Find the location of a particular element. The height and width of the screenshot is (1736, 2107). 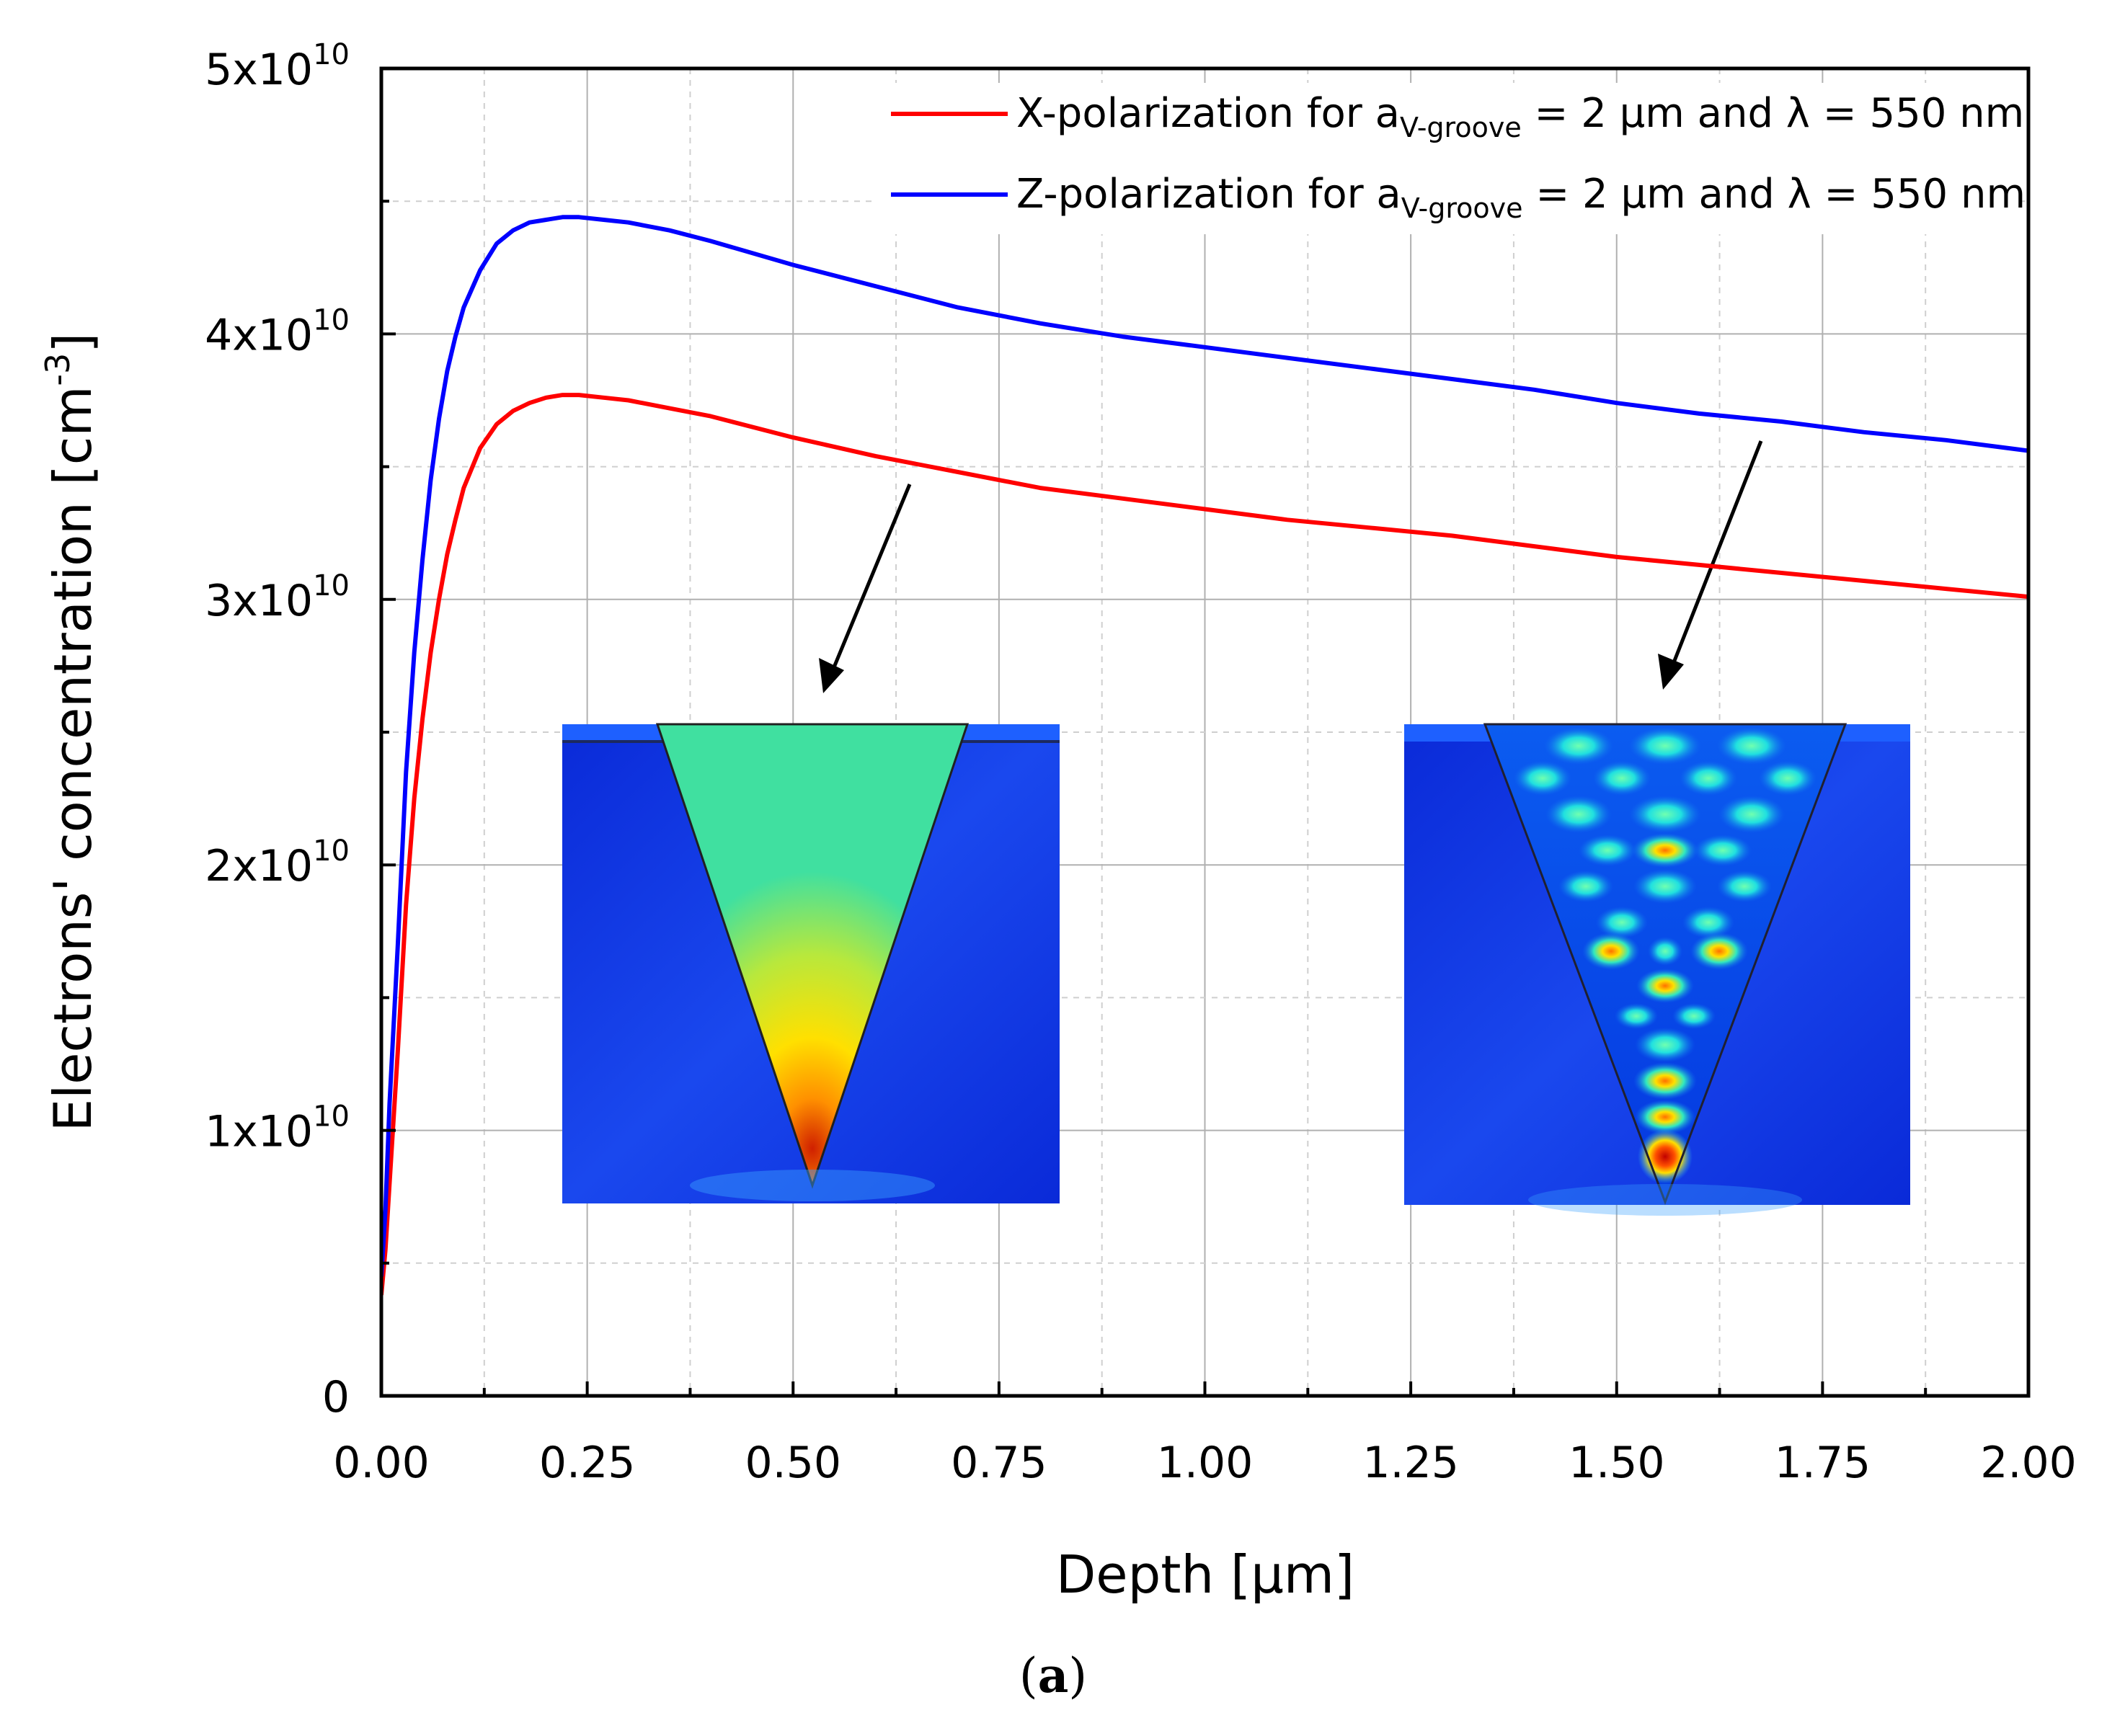

x-tick-label: 1.50 is located at coordinates (1617, 1463).